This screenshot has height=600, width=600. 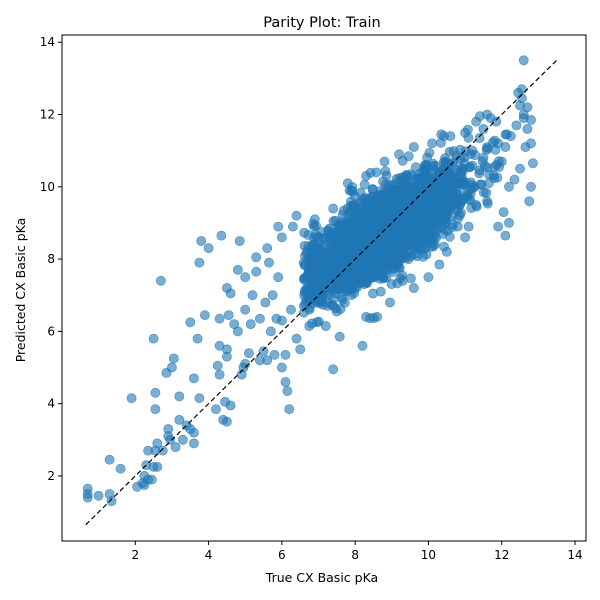 I want to click on x-axis-ticks: 2 4 6 8 10 12 14, so click(x=357, y=551).